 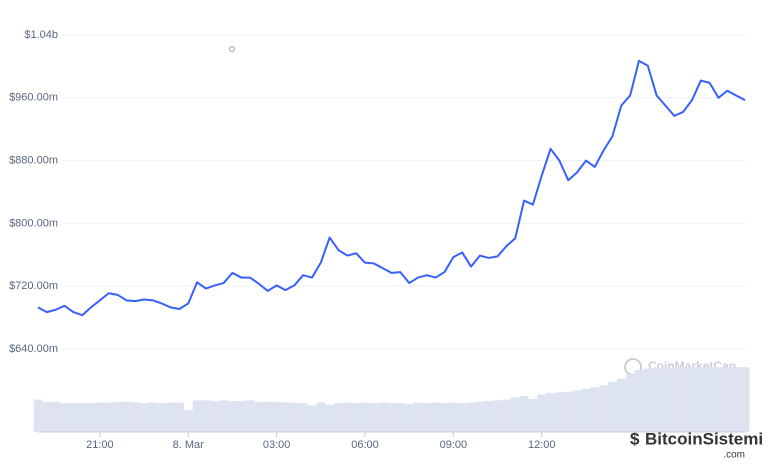 What do you see at coordinates (704, 438) in the screenshot?
I see `brand-name: BitcoinSistemi` at bounding box center [704, 438].